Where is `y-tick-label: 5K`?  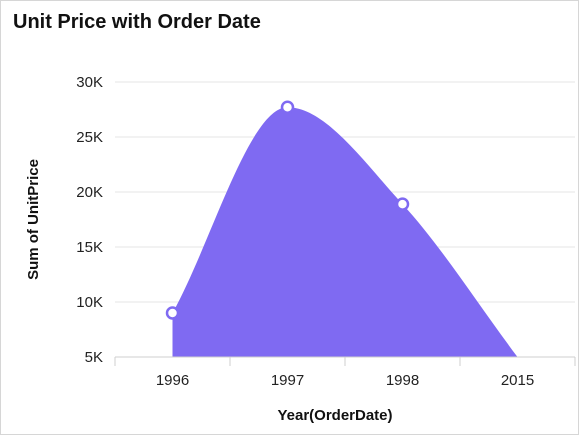
y-tick-label: 5K is located at coordinates (94, 357).